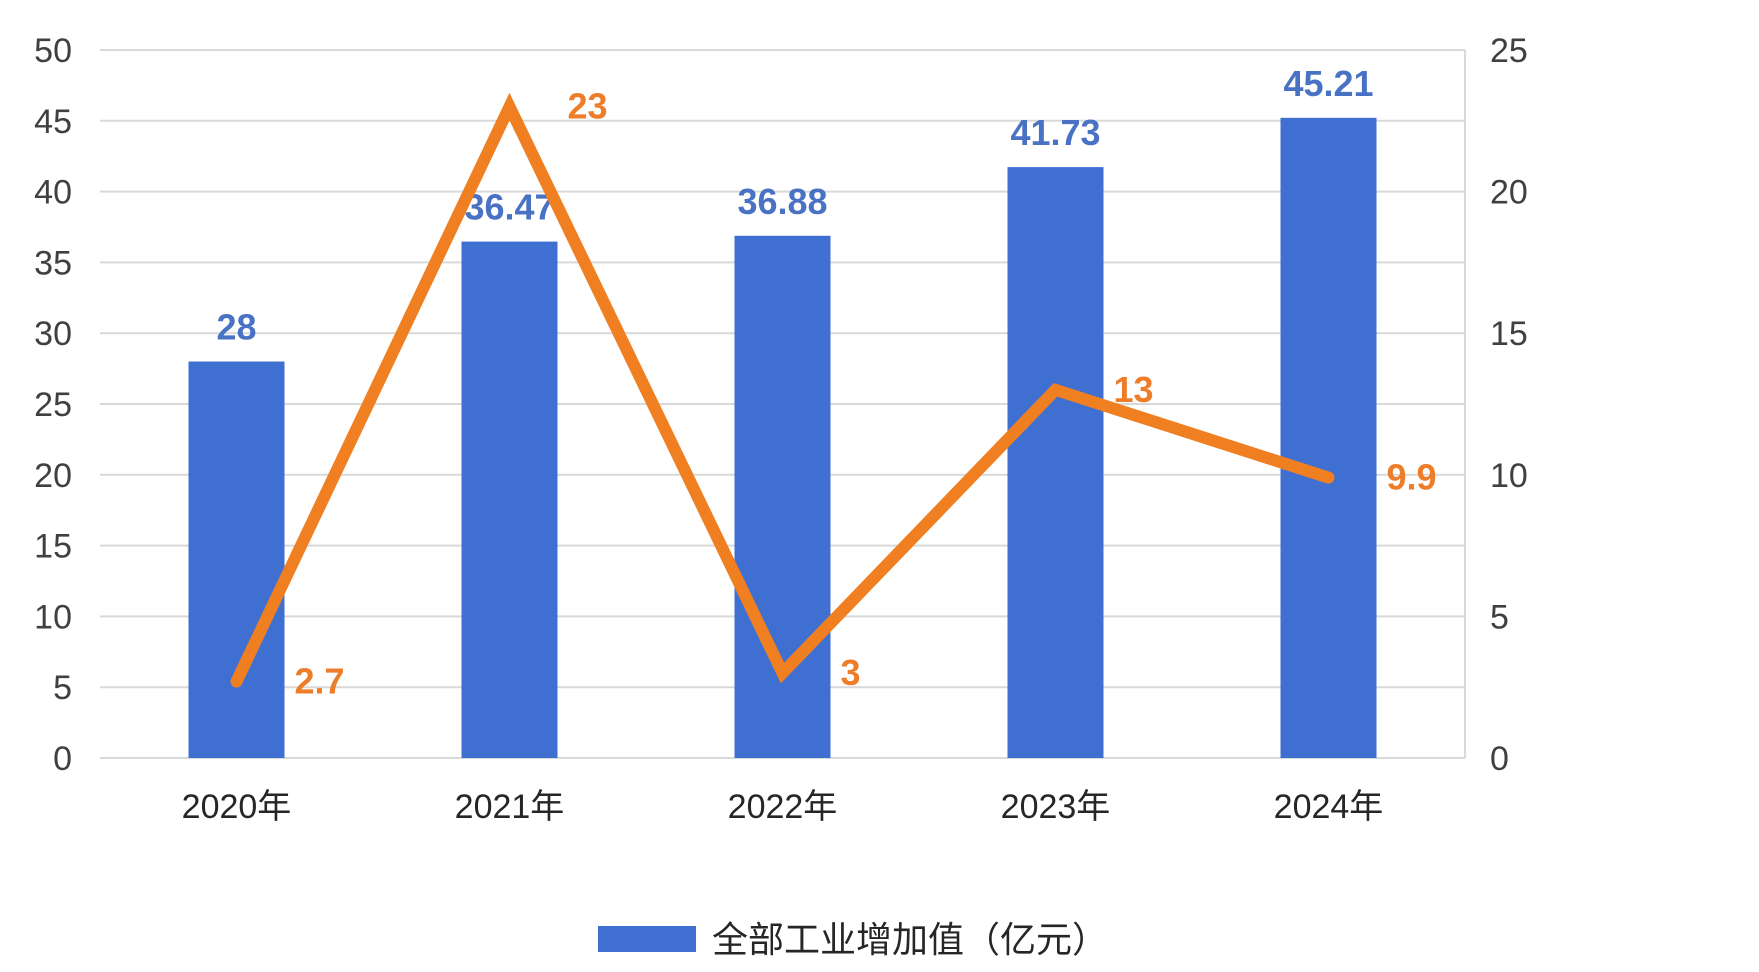 The width and height of the screenshot is (1759, 972). What do you see at coordinates (1509, 193) in the screenshot?
I see `right-tick-label: 20` at bounding box center [1509, 193].